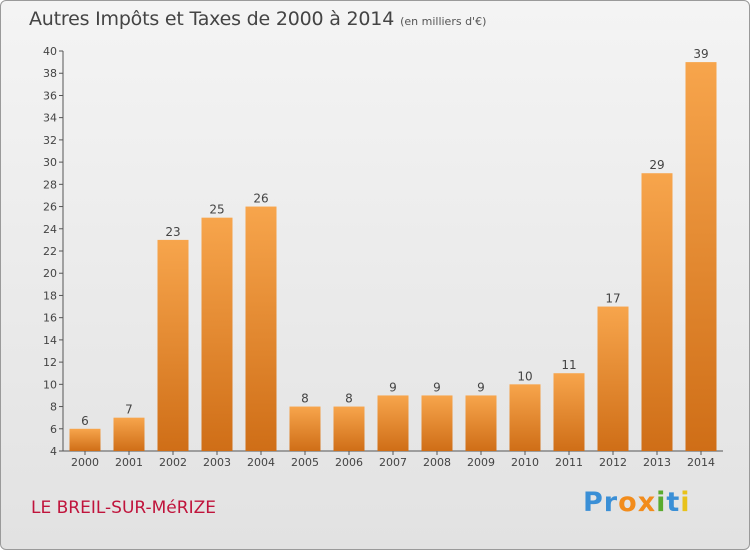  Describe the element at coordinates (212, 19) in the screenshot. I see `chart-title-text: Autres Impôts et Taxes de 2000 à 2014` at that location.